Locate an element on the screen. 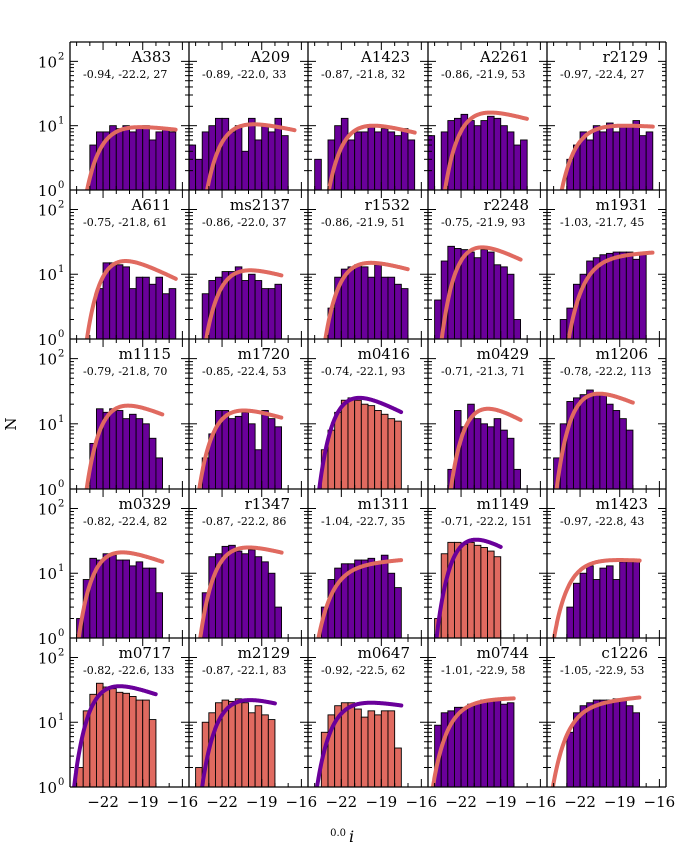  panel-m0647: m0647 -0.92, -22.5, 62 −22 −19 −16 is located at coordinates (372, 724).